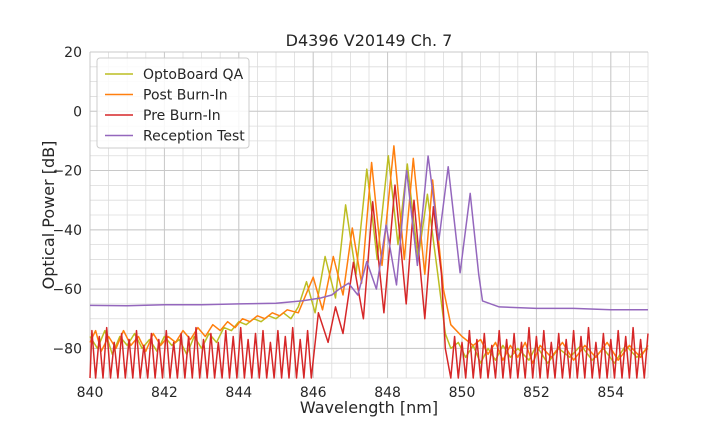  What do you see at coordinates (369, 40) in the screenshot?
I see `chart-title: D4396 V20149 Ch. 7` at bounding box center [369, 40].